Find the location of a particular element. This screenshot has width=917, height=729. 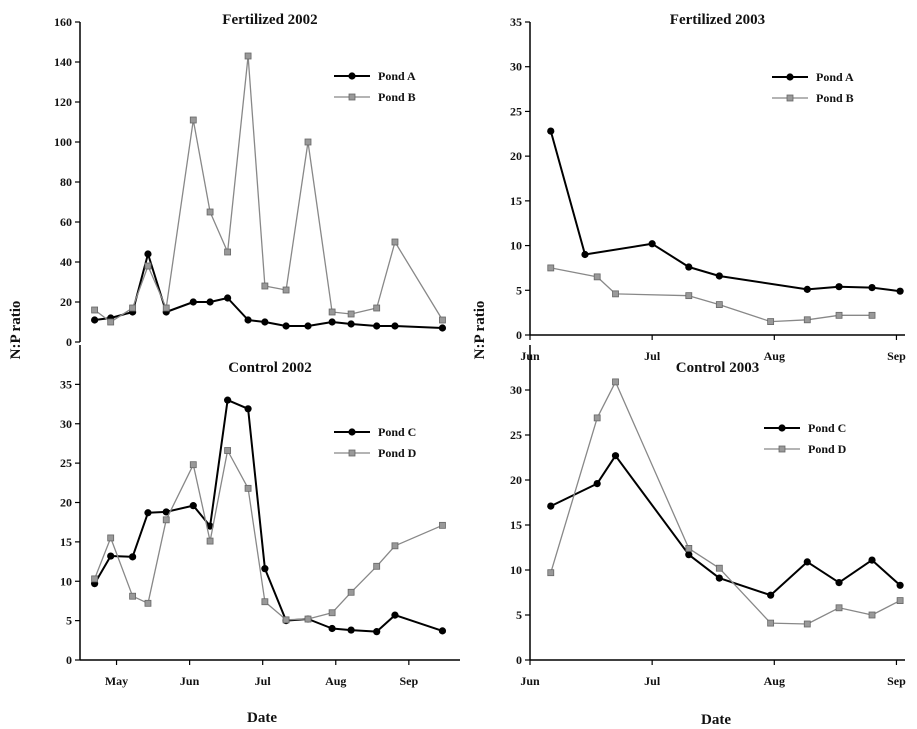

y-tick-label: 10 is located at coordinates (516, 570).